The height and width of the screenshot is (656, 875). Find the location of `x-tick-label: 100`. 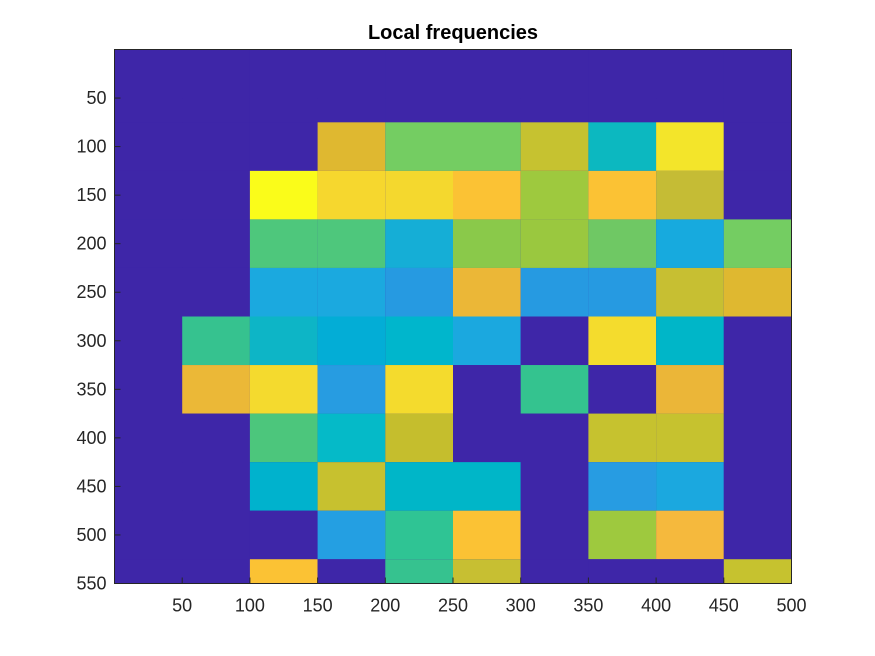

x-tick-label: 100 is located at coordinates (250, 606).